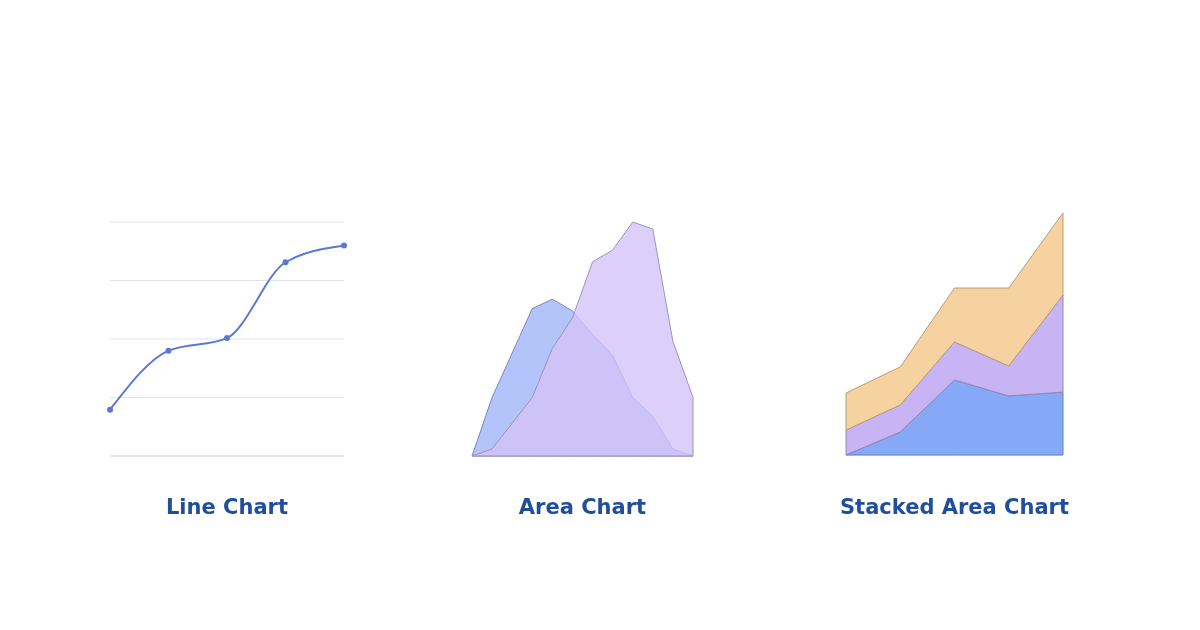  I want to click on text: Line Chart, so click(227, 507).